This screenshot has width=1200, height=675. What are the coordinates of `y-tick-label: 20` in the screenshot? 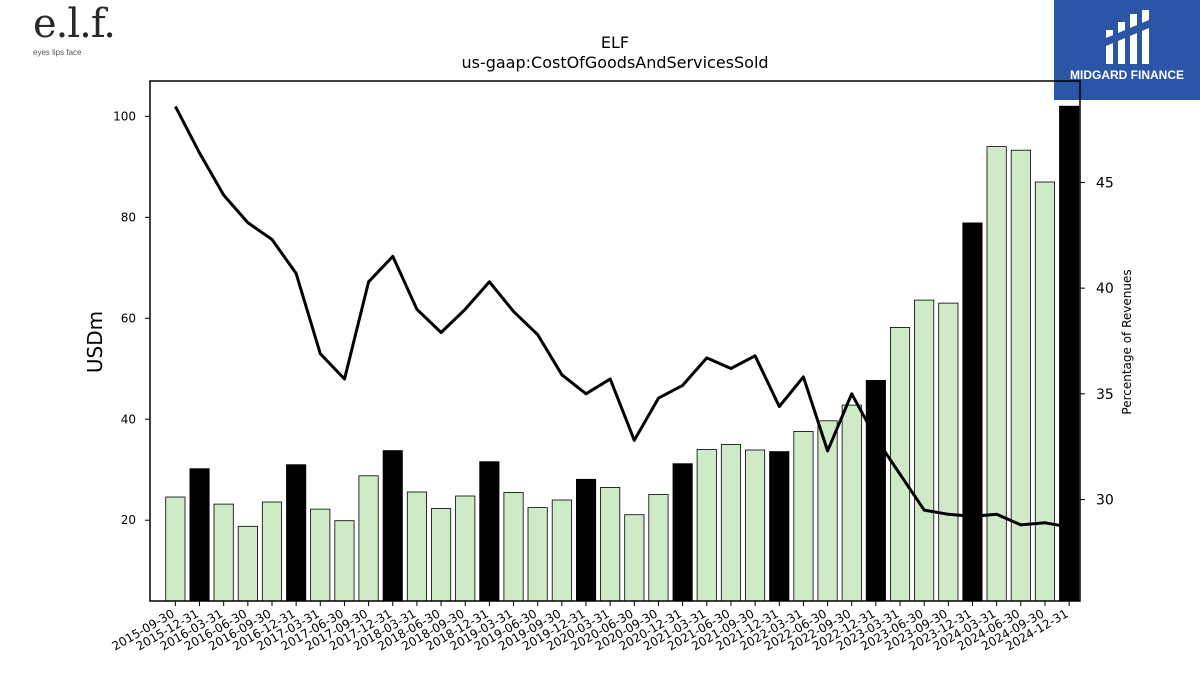 It's located at (128, 520).